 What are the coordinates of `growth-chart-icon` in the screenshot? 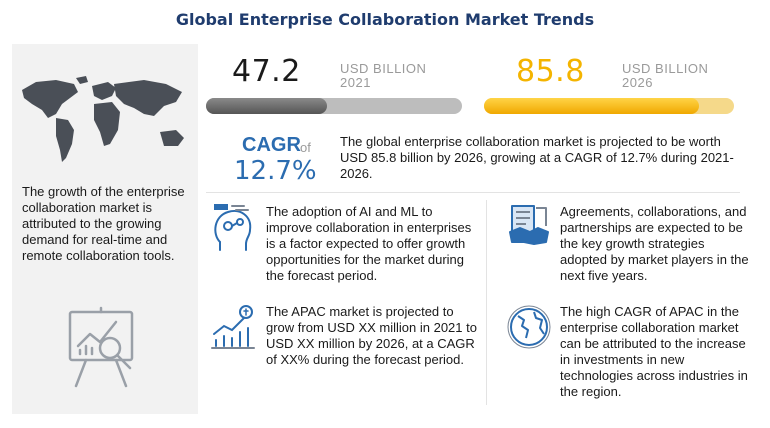 It's located at (233, 327).